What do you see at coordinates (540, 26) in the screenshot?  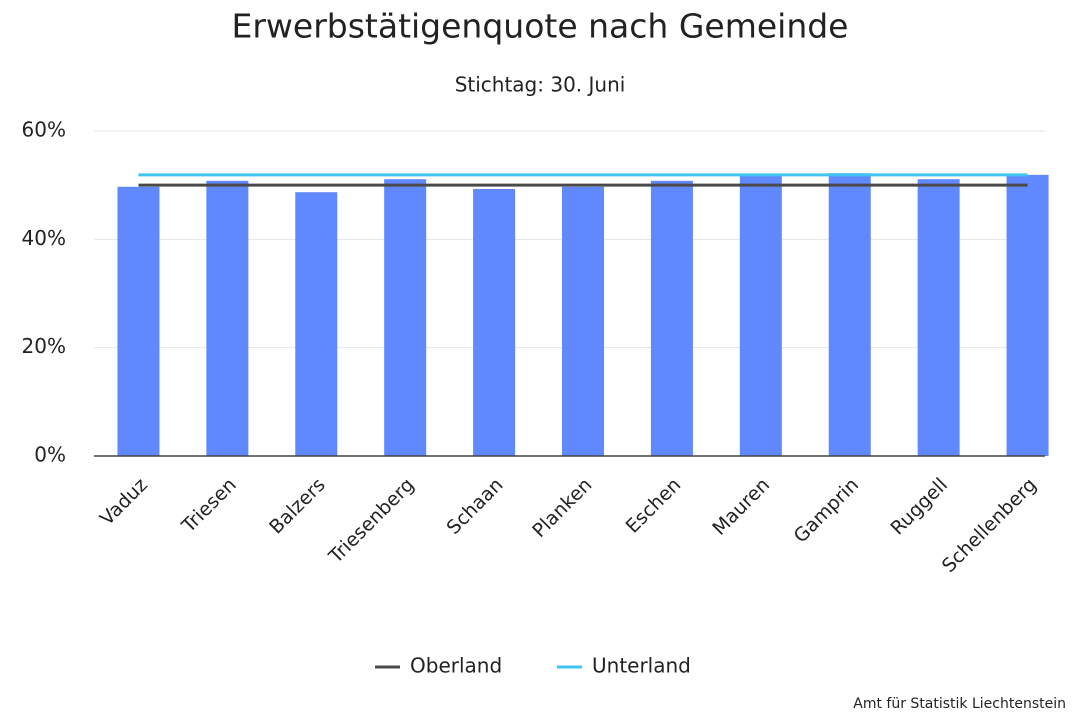 I see `chart-title: Erwerbstätigenquote nach Gemeinde` at bounding box center [540, 26].